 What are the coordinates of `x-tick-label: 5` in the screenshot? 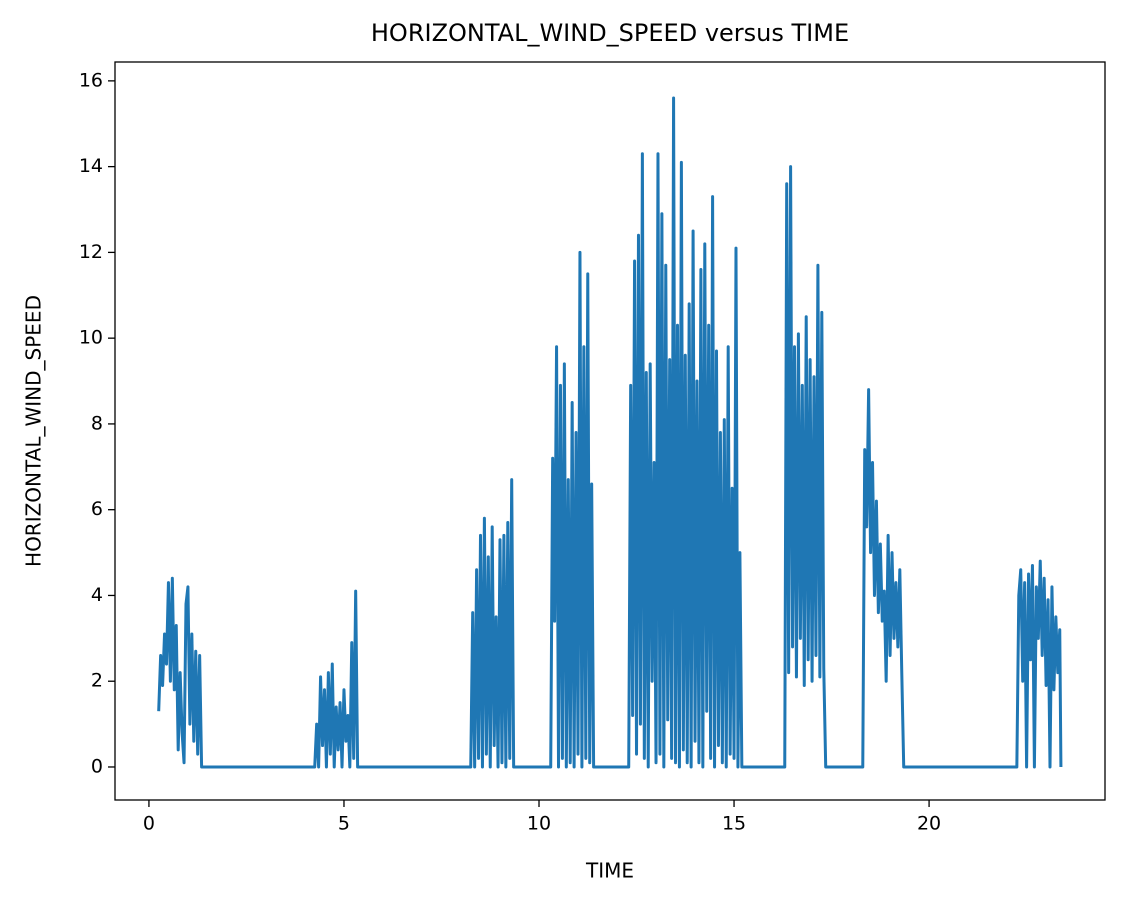 It's located at (344, 824).